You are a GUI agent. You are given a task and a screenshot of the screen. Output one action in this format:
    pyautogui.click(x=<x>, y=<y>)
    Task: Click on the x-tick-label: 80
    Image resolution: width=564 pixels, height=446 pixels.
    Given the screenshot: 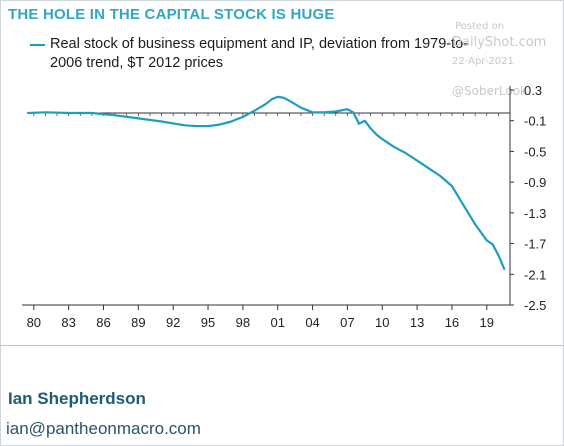 What is the action you would take?
    pyautogui.click(x=34, y=322)
    